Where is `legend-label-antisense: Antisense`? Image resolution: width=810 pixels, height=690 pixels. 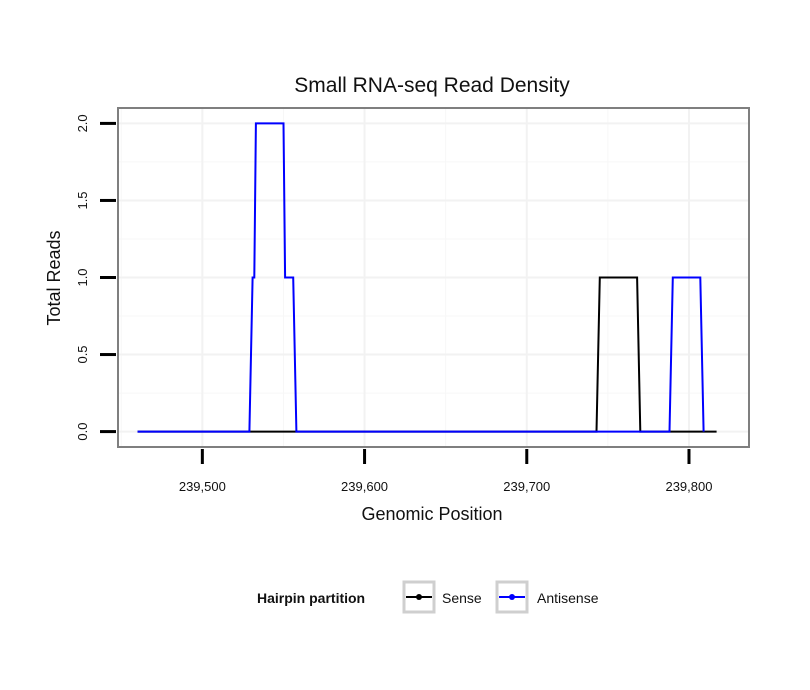 legend-label-antisense: Antisense is located at coordinates (568, 598).